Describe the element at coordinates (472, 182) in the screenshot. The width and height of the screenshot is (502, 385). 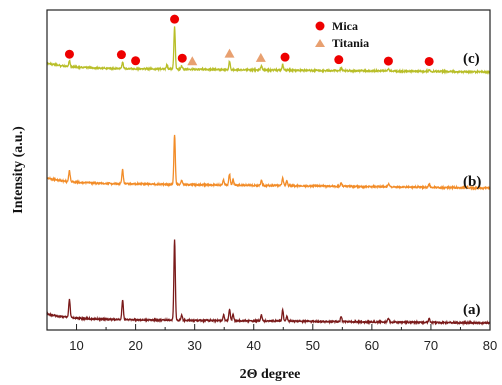
I see `curve-label-b: (b)` at that location.